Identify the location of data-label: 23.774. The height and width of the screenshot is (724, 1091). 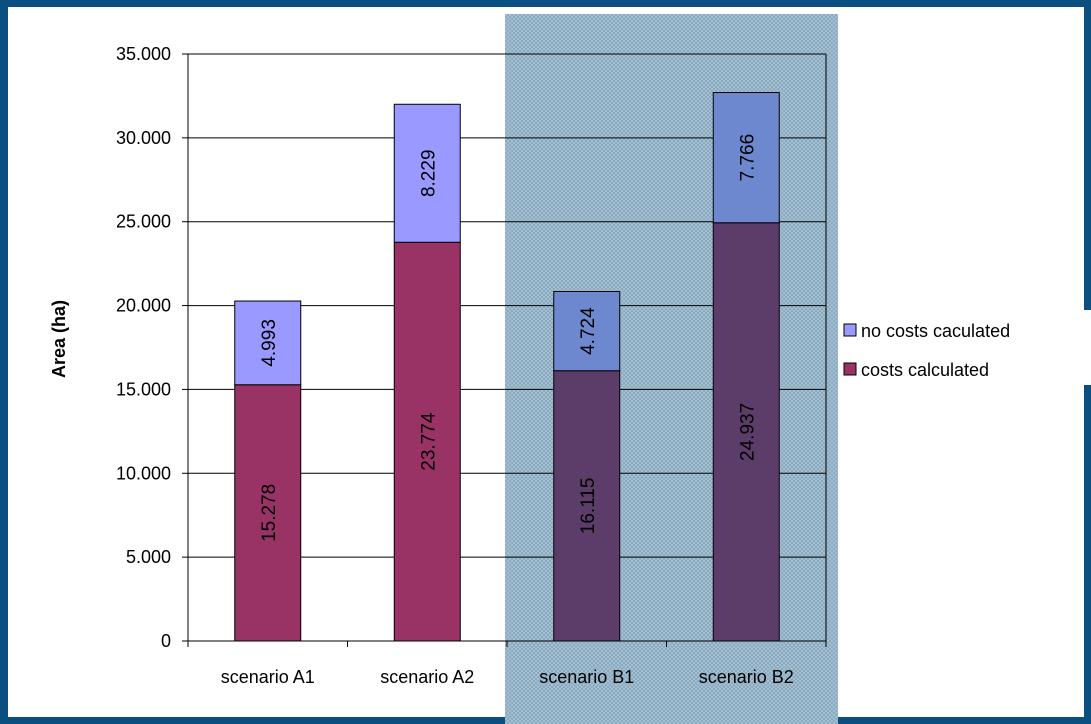
(428, 441).